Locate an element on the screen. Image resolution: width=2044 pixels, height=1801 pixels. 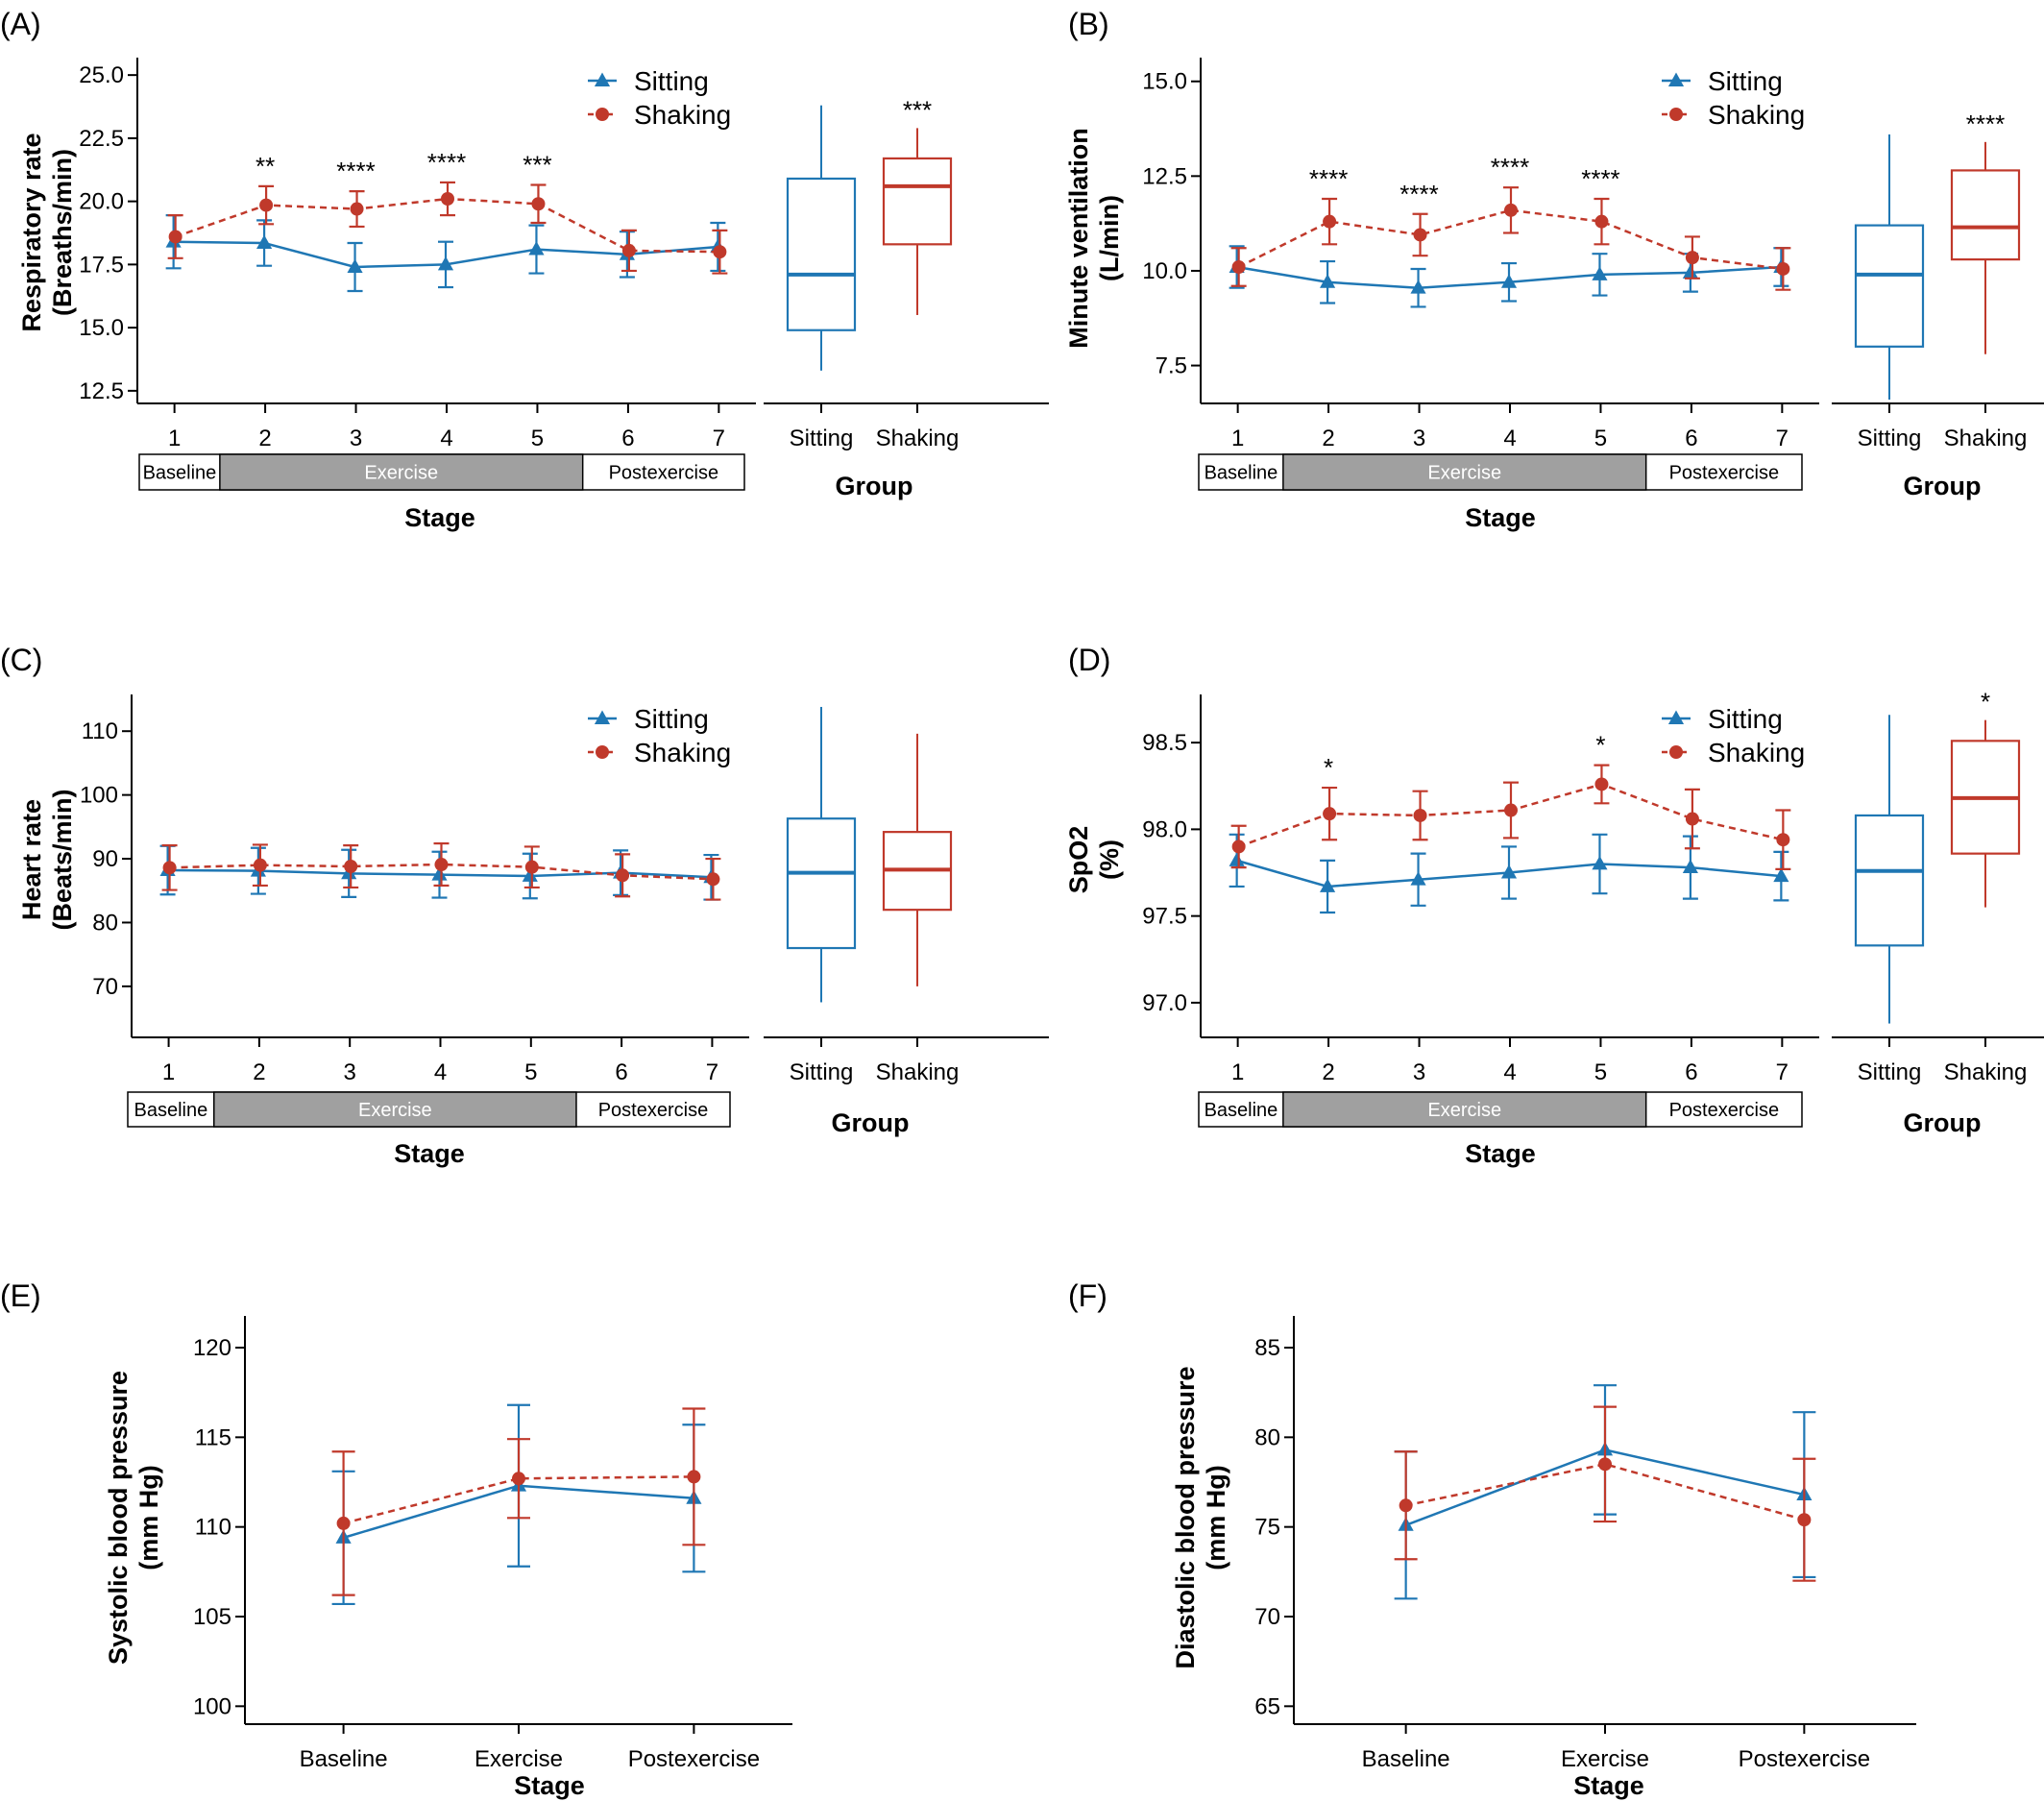
boxplot-x-axis-title: Group is located at coordinates (871, 1122).